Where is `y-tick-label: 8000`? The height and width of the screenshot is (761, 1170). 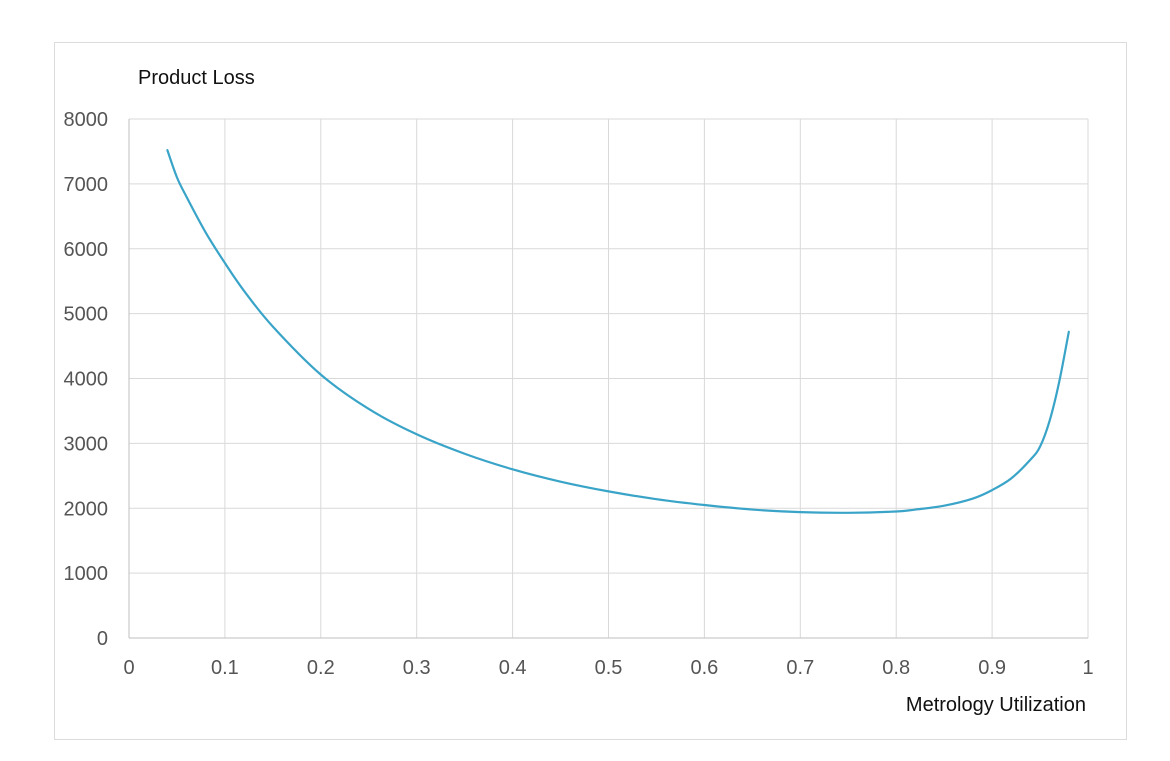 y-tick-label: 8000 is located at coordinates (86, 120).